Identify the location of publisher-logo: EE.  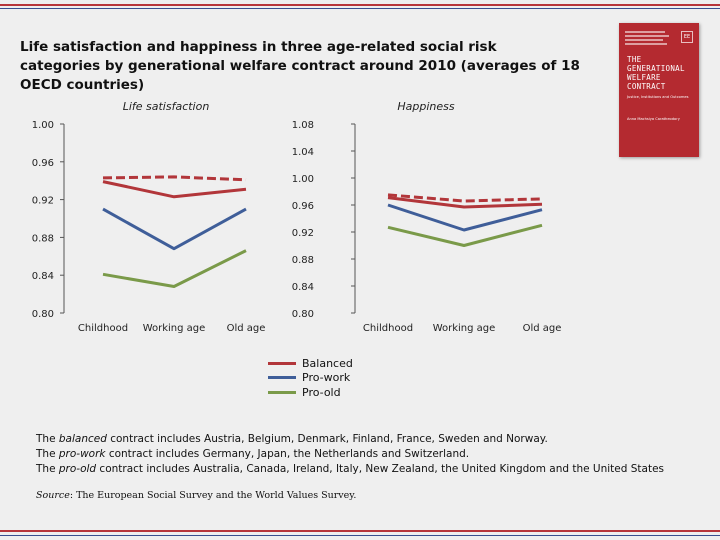
(687, 37).